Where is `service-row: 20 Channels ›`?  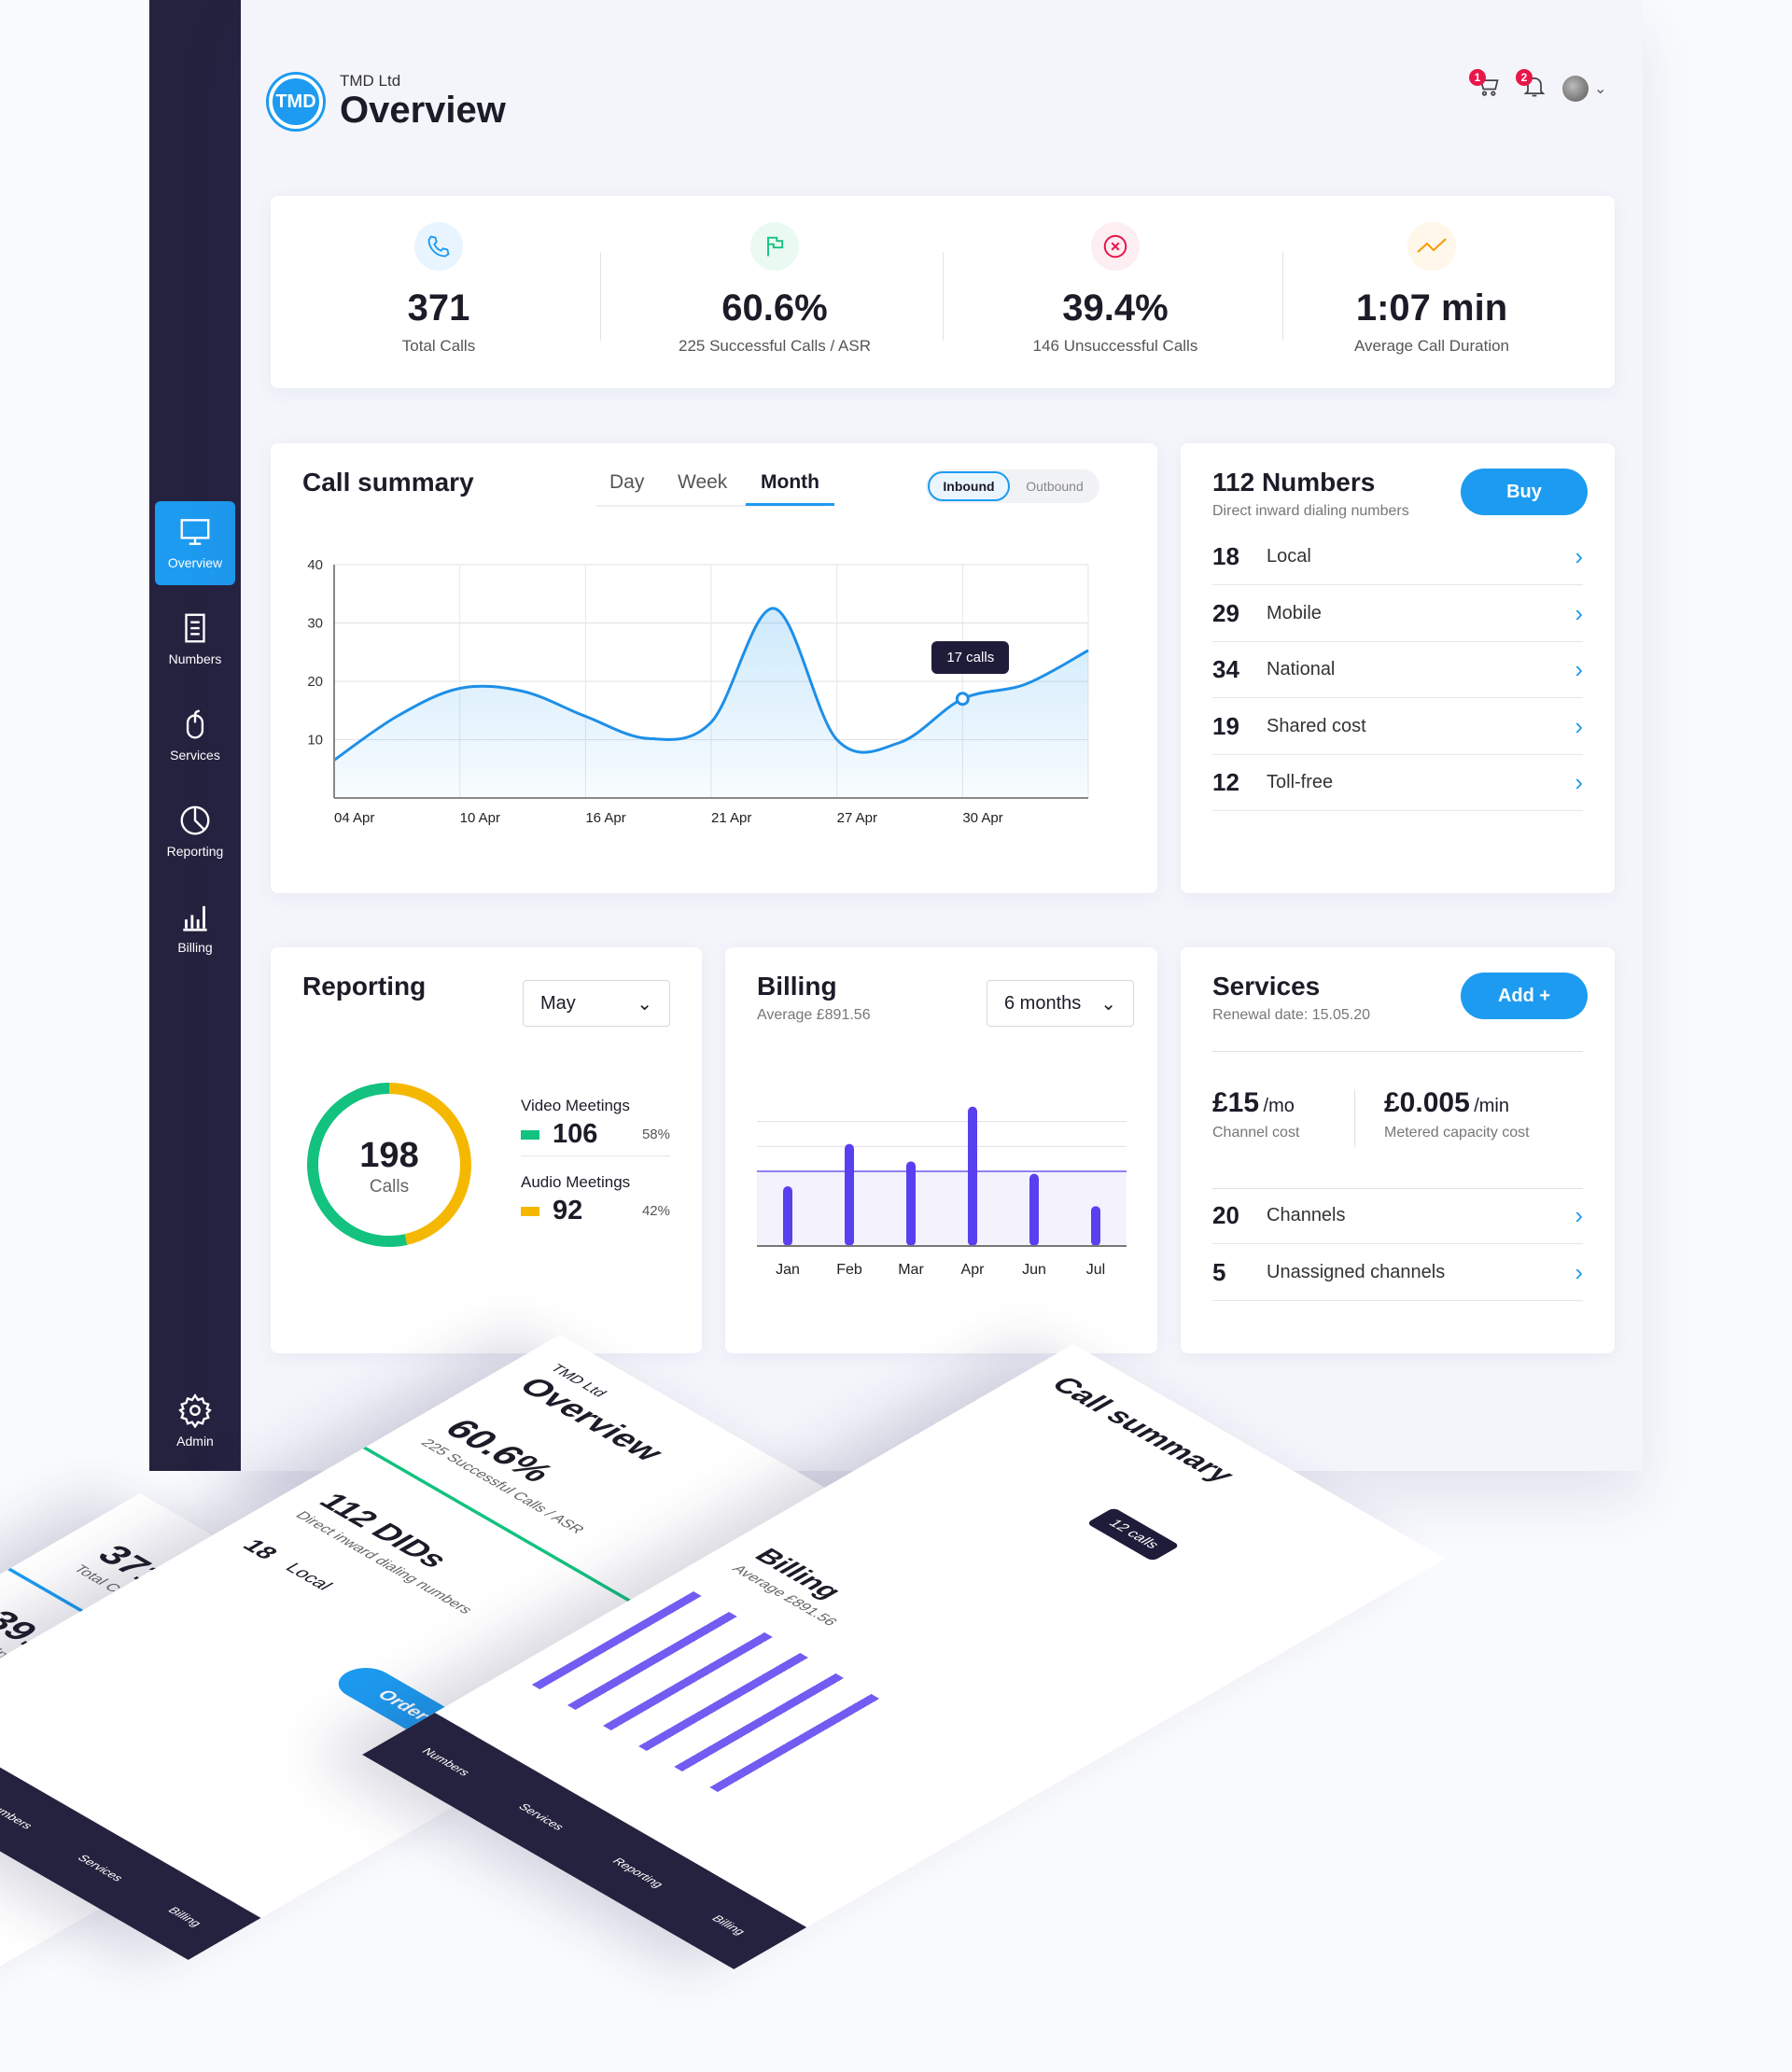 service-row: 20 Channels › is located at coordinates (1397, 1216).